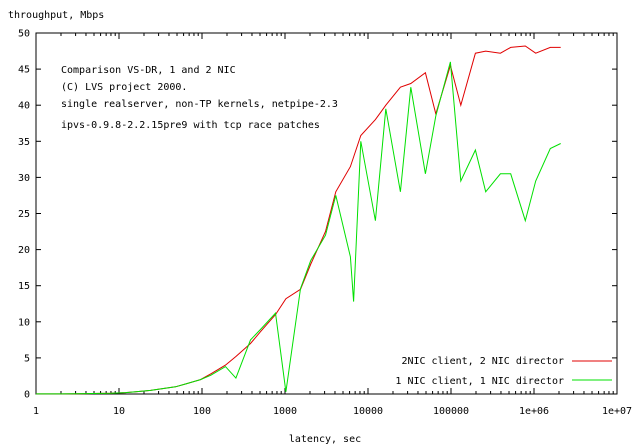  What do you see at coordinates (285, 411) in the screenshot?
I see `x-tick-label: 1000` at bounding box center [285, 411].